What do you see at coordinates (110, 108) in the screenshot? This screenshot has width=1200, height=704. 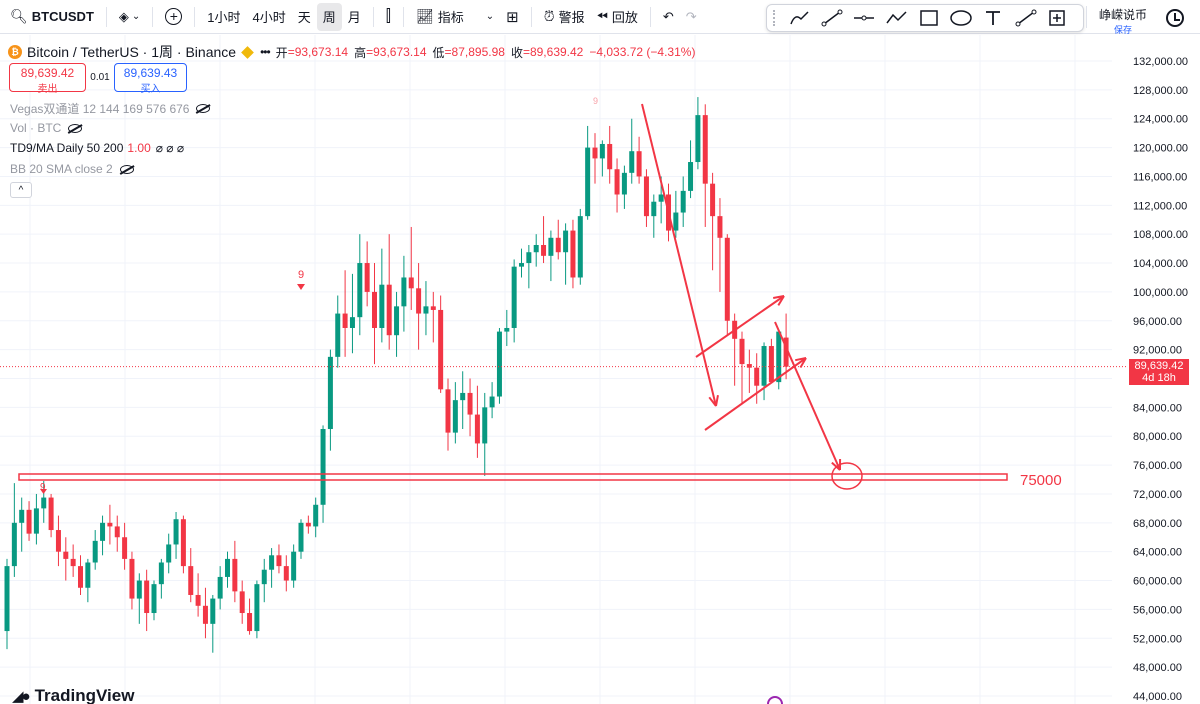 I see `indicator-vegas: Vegas双通道 12 144 169 576 676` at bounding box center [110, 108].